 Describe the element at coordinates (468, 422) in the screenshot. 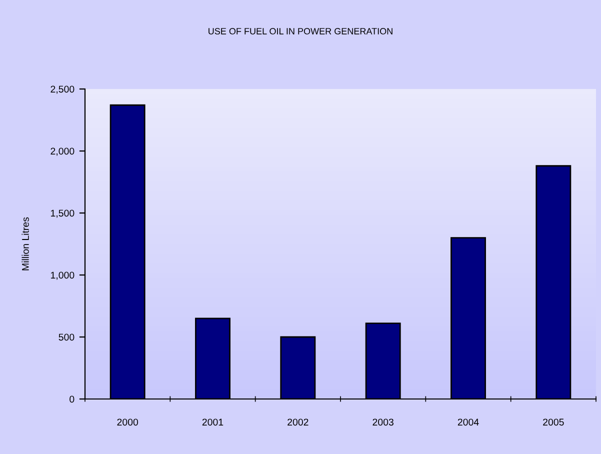

I see `x-tick-label: 2004` at that location.